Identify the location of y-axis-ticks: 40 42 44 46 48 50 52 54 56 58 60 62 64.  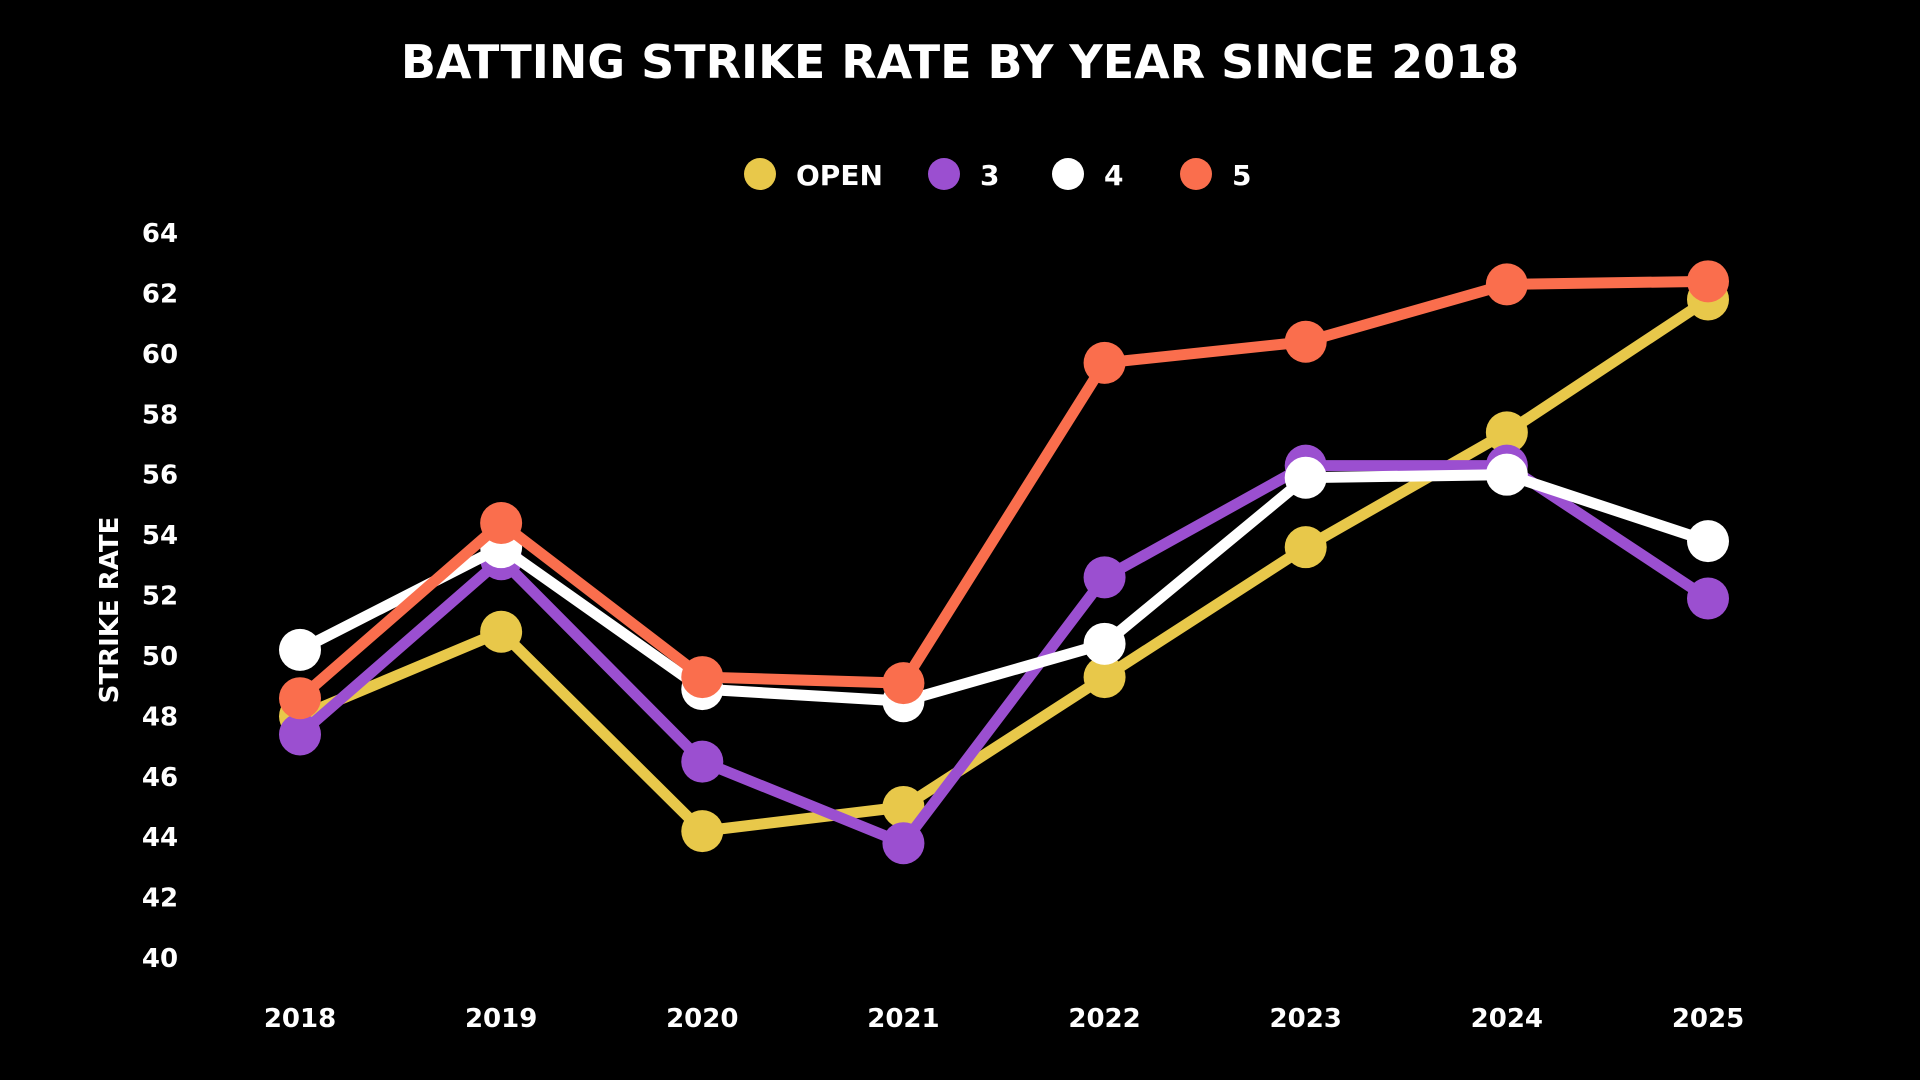
(160, 596).